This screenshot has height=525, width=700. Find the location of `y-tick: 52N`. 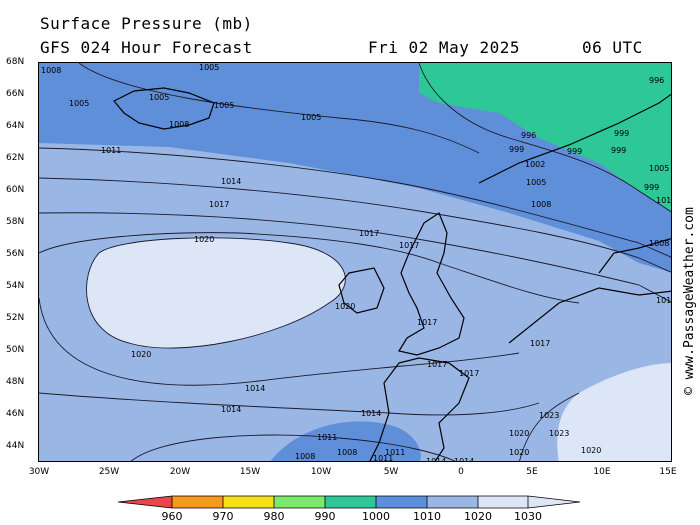

y-tick: 52N is located at coordinates (15, 318).